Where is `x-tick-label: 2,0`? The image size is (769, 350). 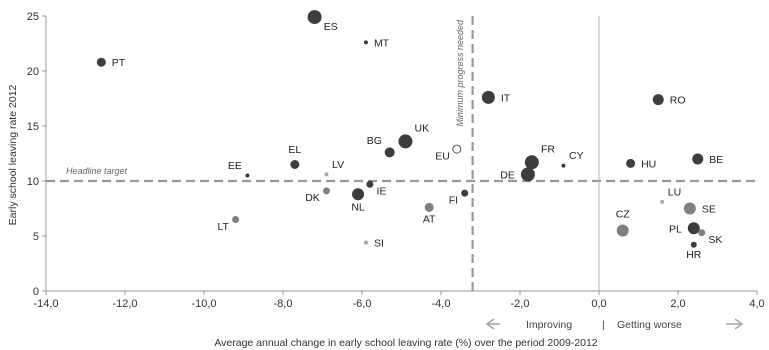
x-tick-label: 2,0 is located at coordinates (677, 304).